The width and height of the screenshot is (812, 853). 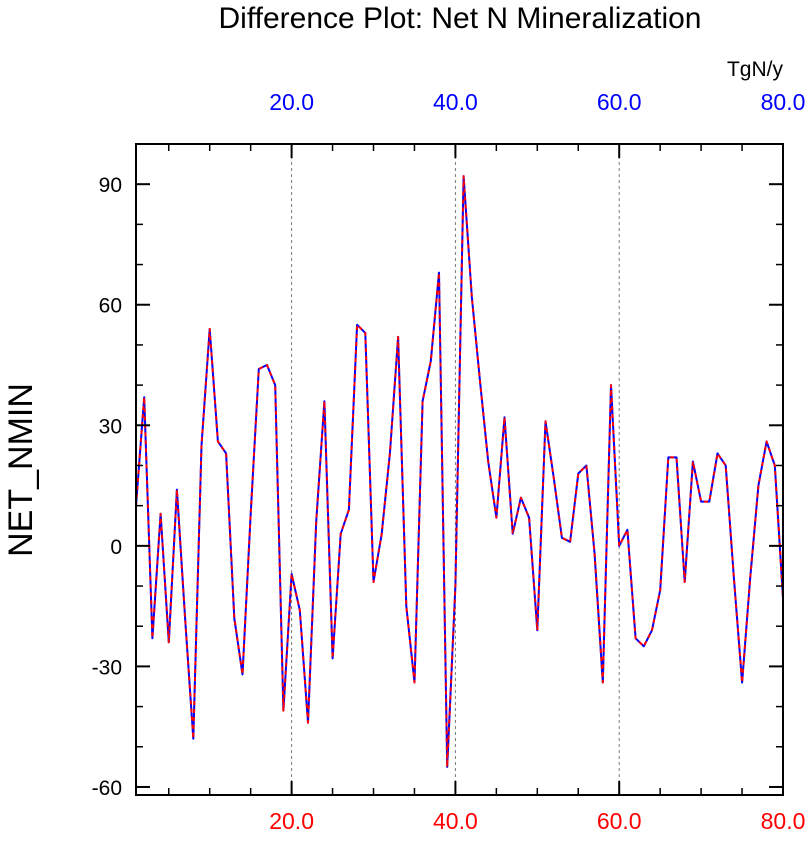 I want to click on x-tick-label-bottom: 80.0, so click(x=783, y=821).